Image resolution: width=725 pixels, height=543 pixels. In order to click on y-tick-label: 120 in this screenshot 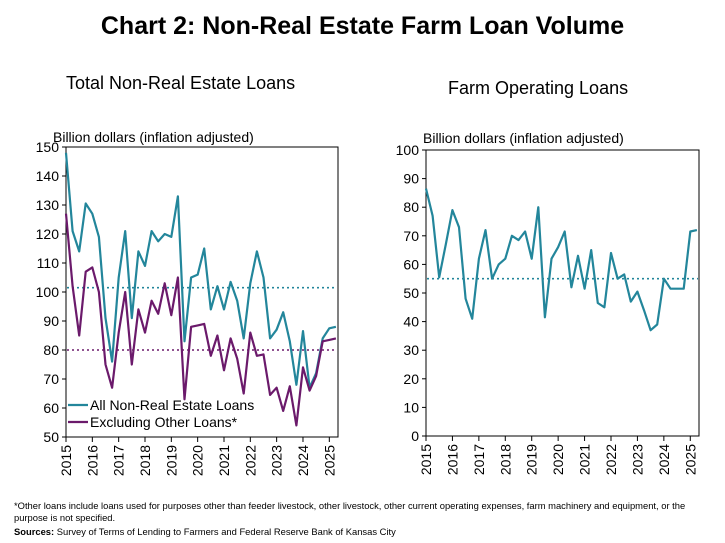, I will do `click(48, 234)`.